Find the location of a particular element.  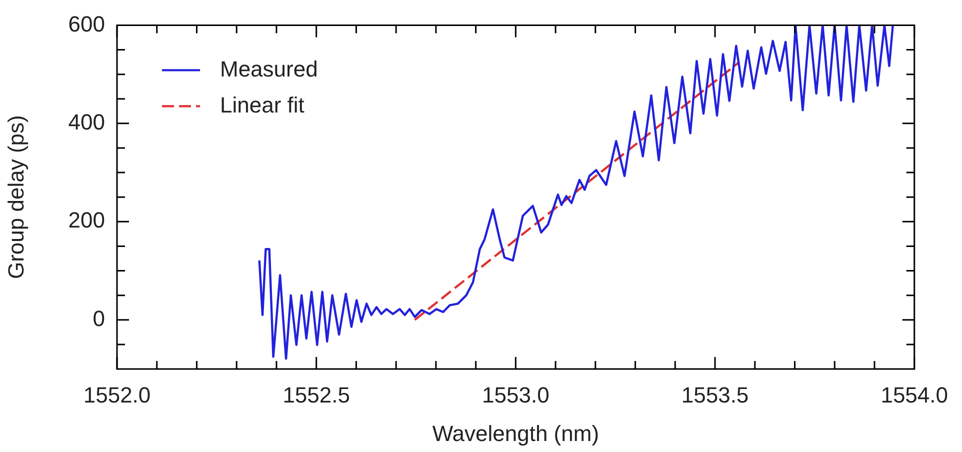

y-tick-label: 400 is located at coordinates (86, 121).